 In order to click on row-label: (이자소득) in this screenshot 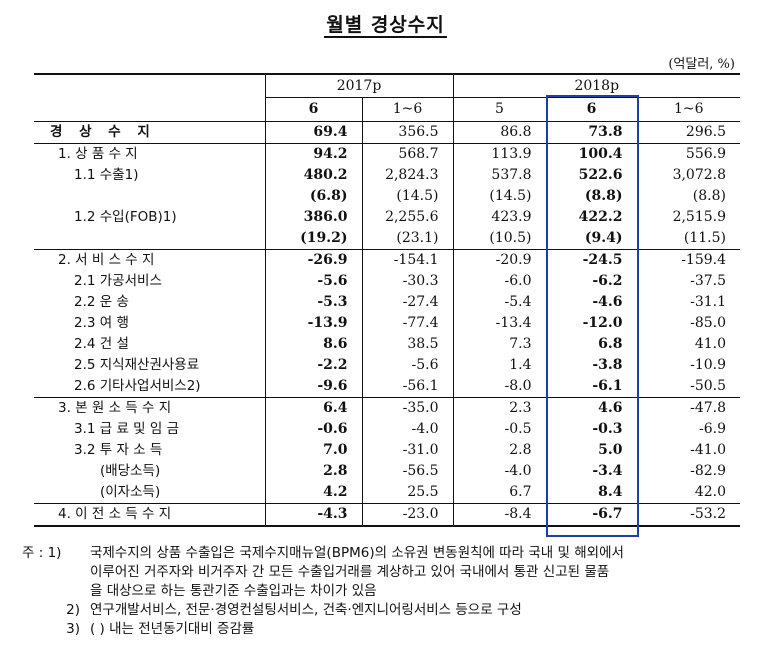, I will do `click(150, 493)`.